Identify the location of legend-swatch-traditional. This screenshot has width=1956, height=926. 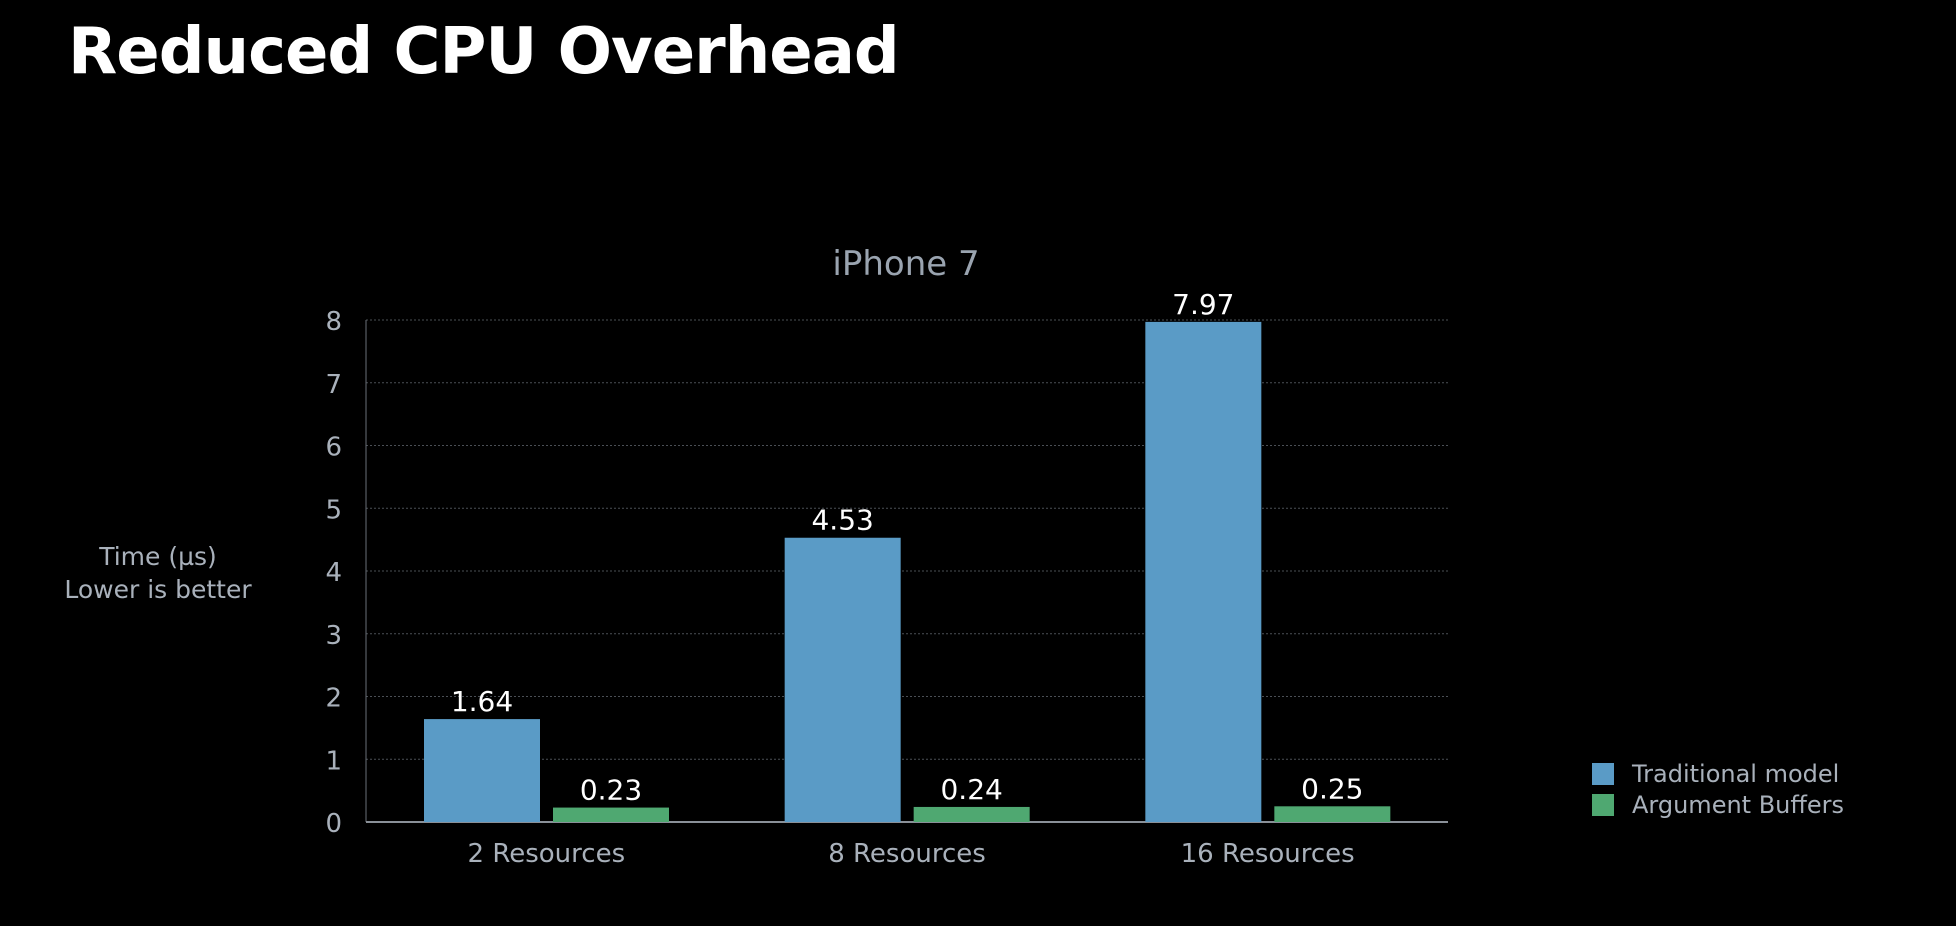
(1603, 773).